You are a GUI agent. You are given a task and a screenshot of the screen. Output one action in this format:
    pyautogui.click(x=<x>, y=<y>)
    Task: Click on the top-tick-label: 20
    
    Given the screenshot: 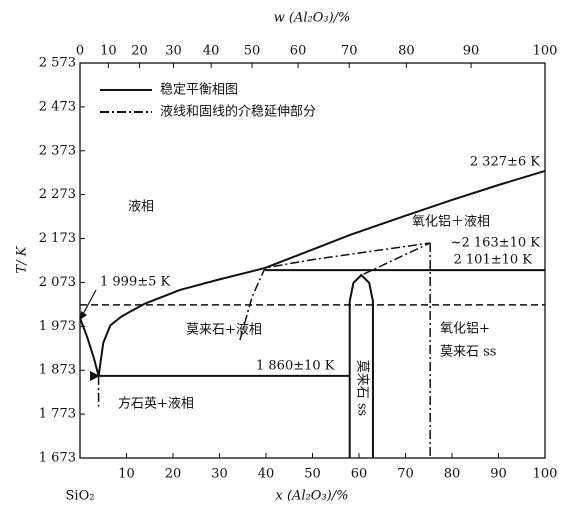 What is the action you would take?
    pyautogui.click(x=139, y=51)
    